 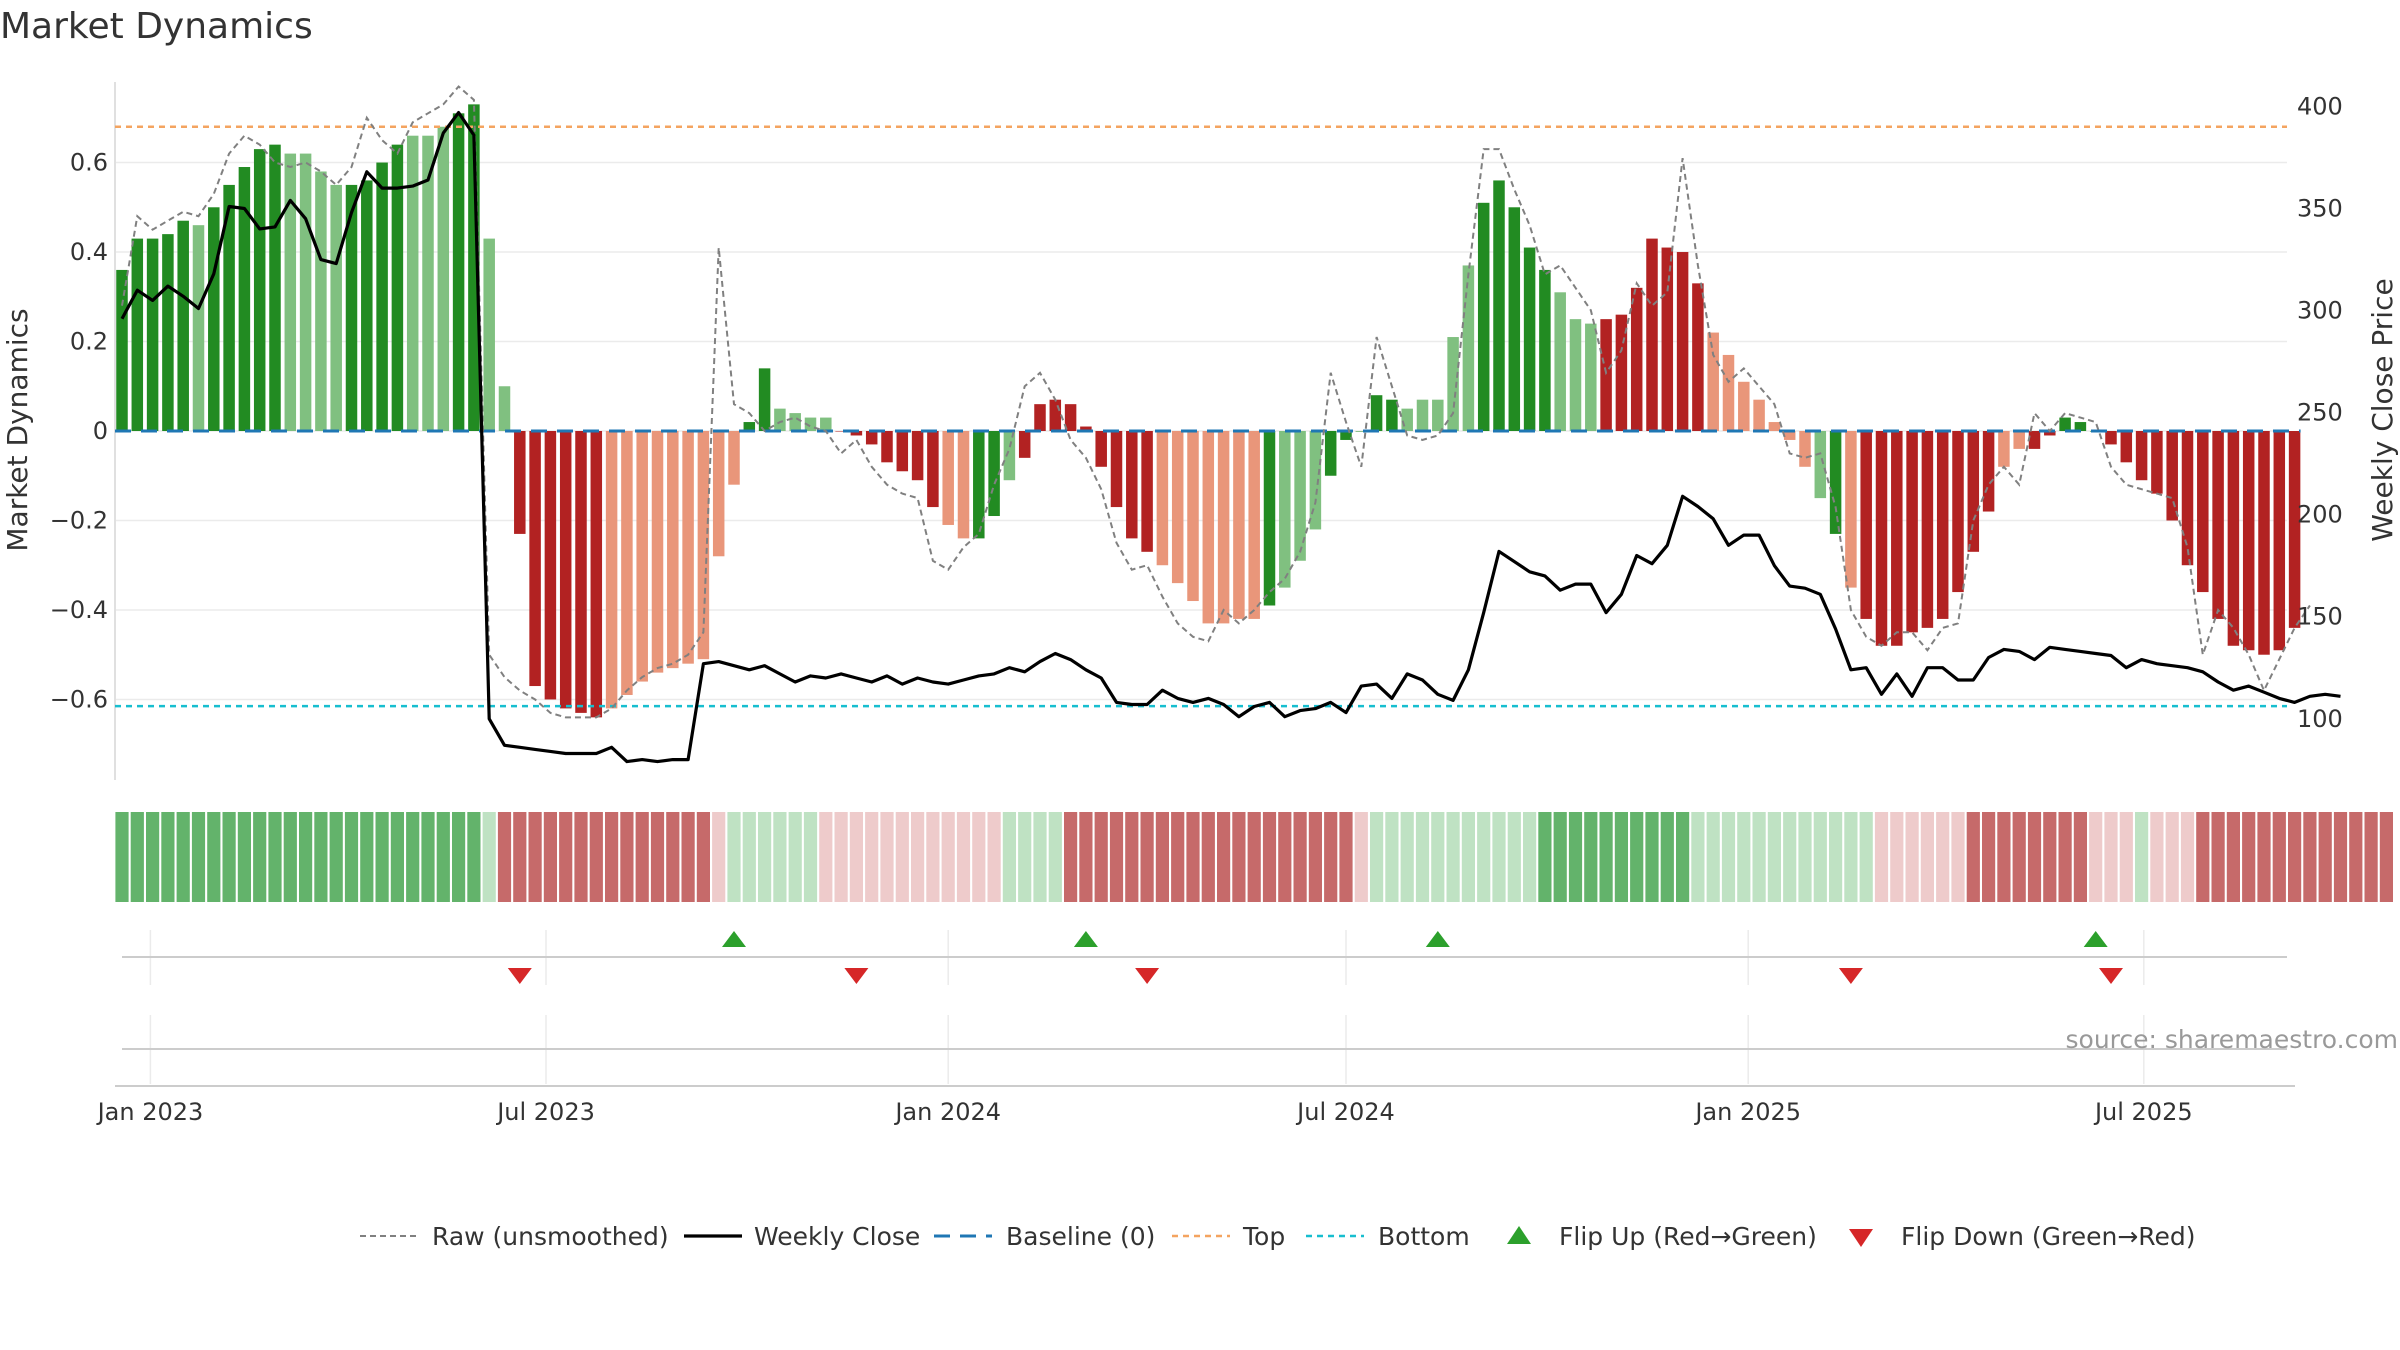 I want to click on legend-swatch-flip-down, so click(x=1861, y=1238).